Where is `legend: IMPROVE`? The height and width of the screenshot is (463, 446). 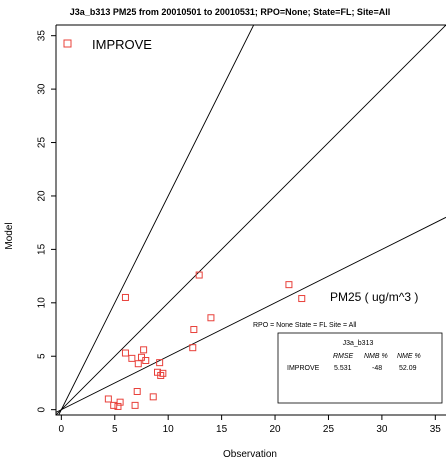 legend: IMPROVE is located at coordinates (107, 44).